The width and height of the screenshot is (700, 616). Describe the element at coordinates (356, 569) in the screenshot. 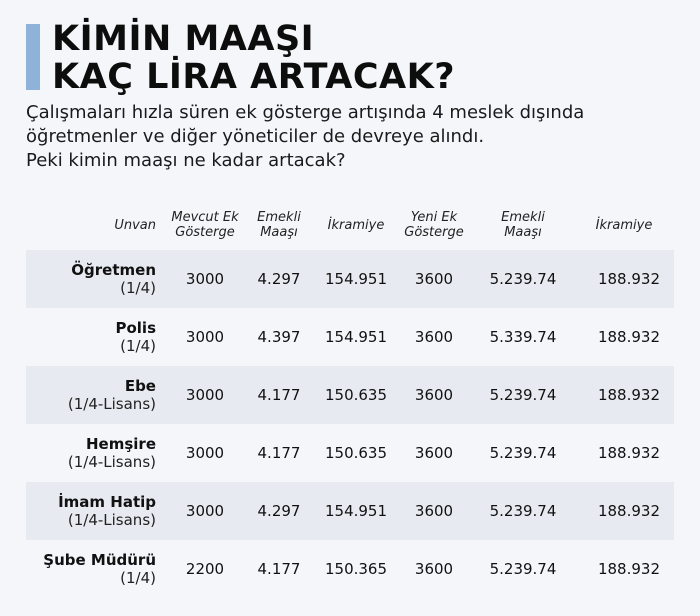

I see `cell-ikramiye: 150.365` at that location.